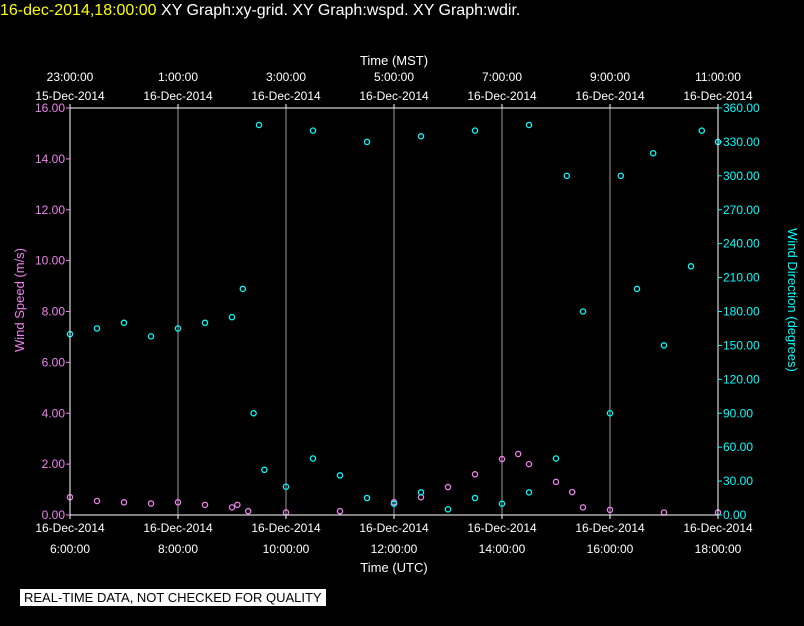 The height and width of the screenshot is (626, 804). I want to click on bottom-tick-time: 14:00:00, so click(502, 549).